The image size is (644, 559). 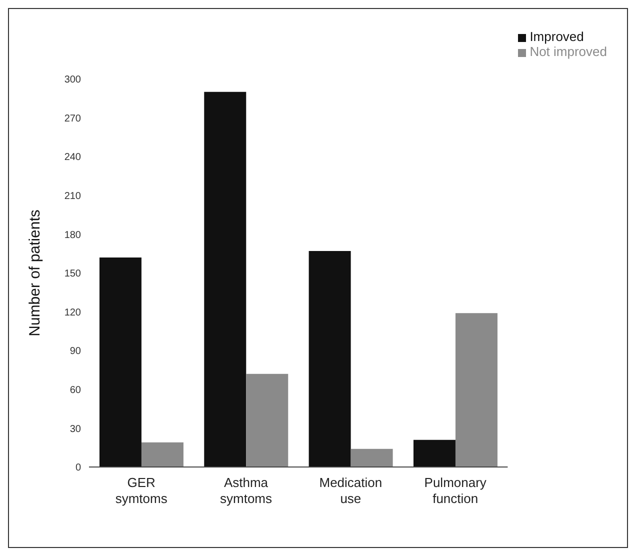 I want to click on y-axis-title: Number of patients, so click(x=35, y=273).